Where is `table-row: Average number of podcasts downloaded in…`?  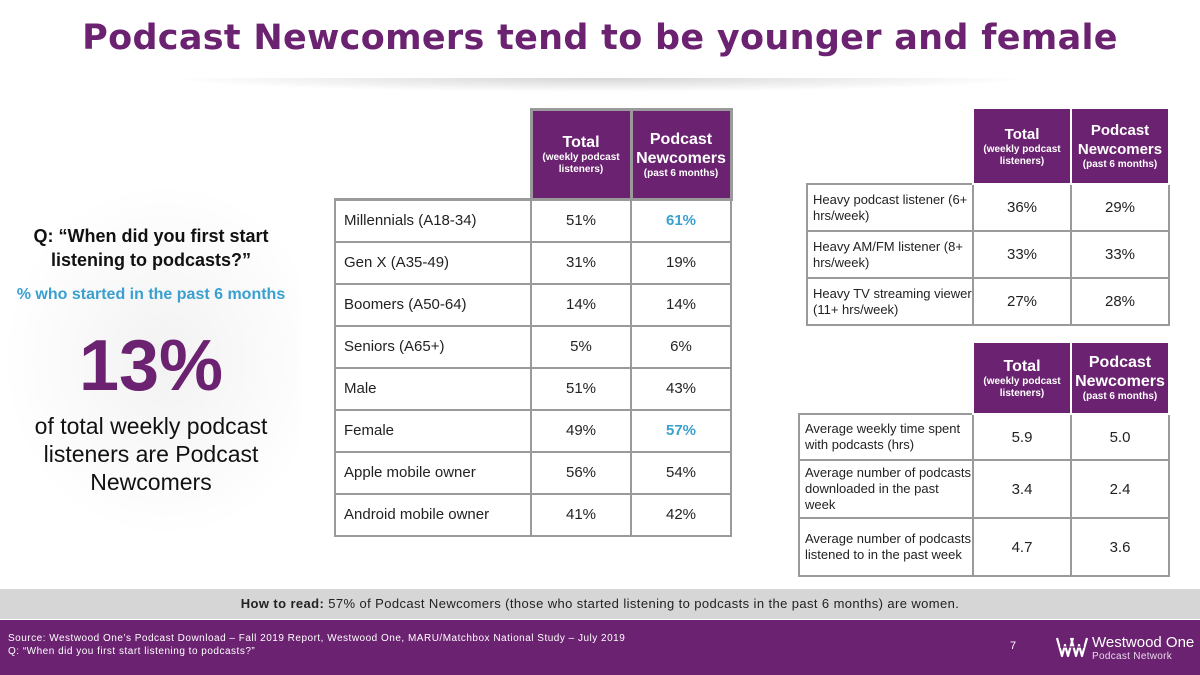 table-row: Average number of podcasts downloaded in… is located at coordinates (984, 489).